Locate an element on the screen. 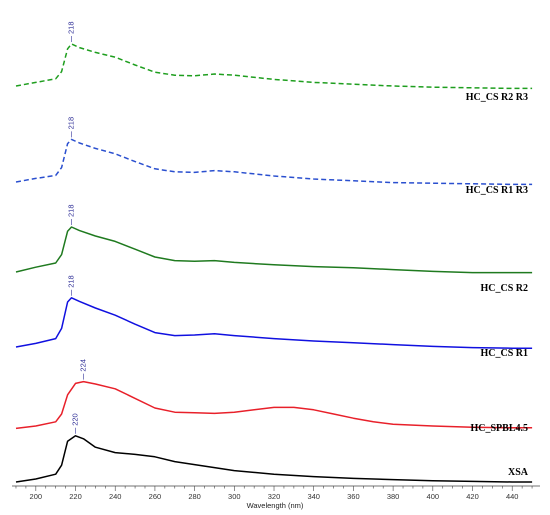  x-tick-label: 300 is located at coordinates (234, 496).